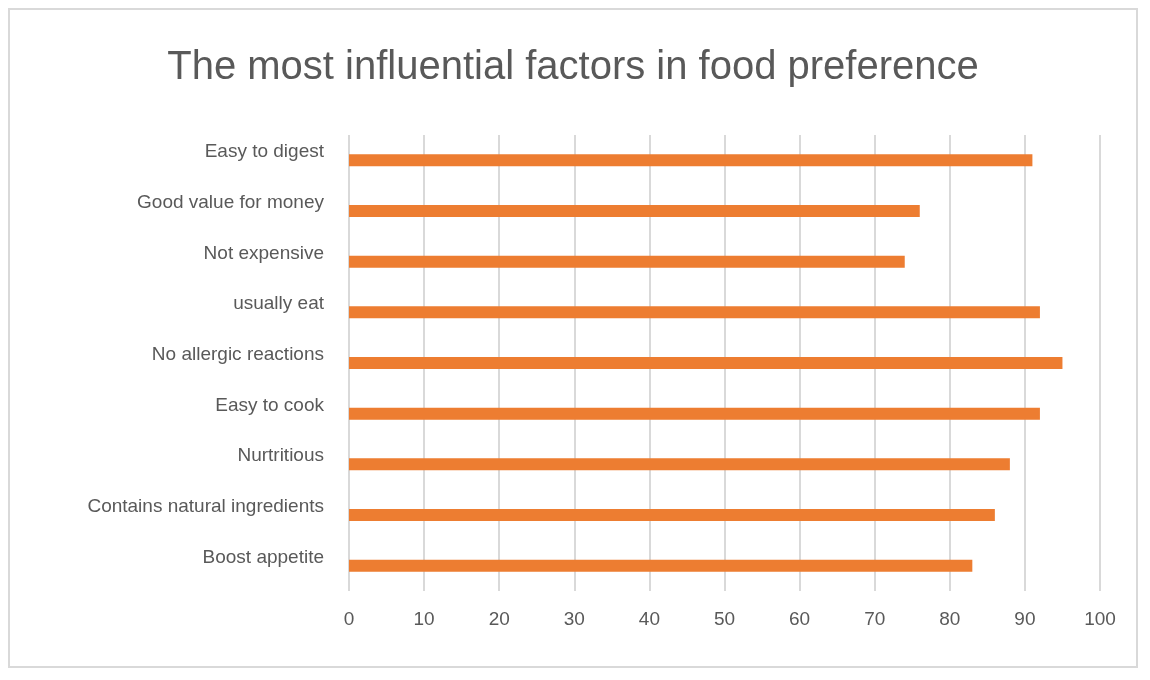 The height and width of the screenshot is (680, 1150). I want to click on x-tick-label: 100, so click(1100, 618).